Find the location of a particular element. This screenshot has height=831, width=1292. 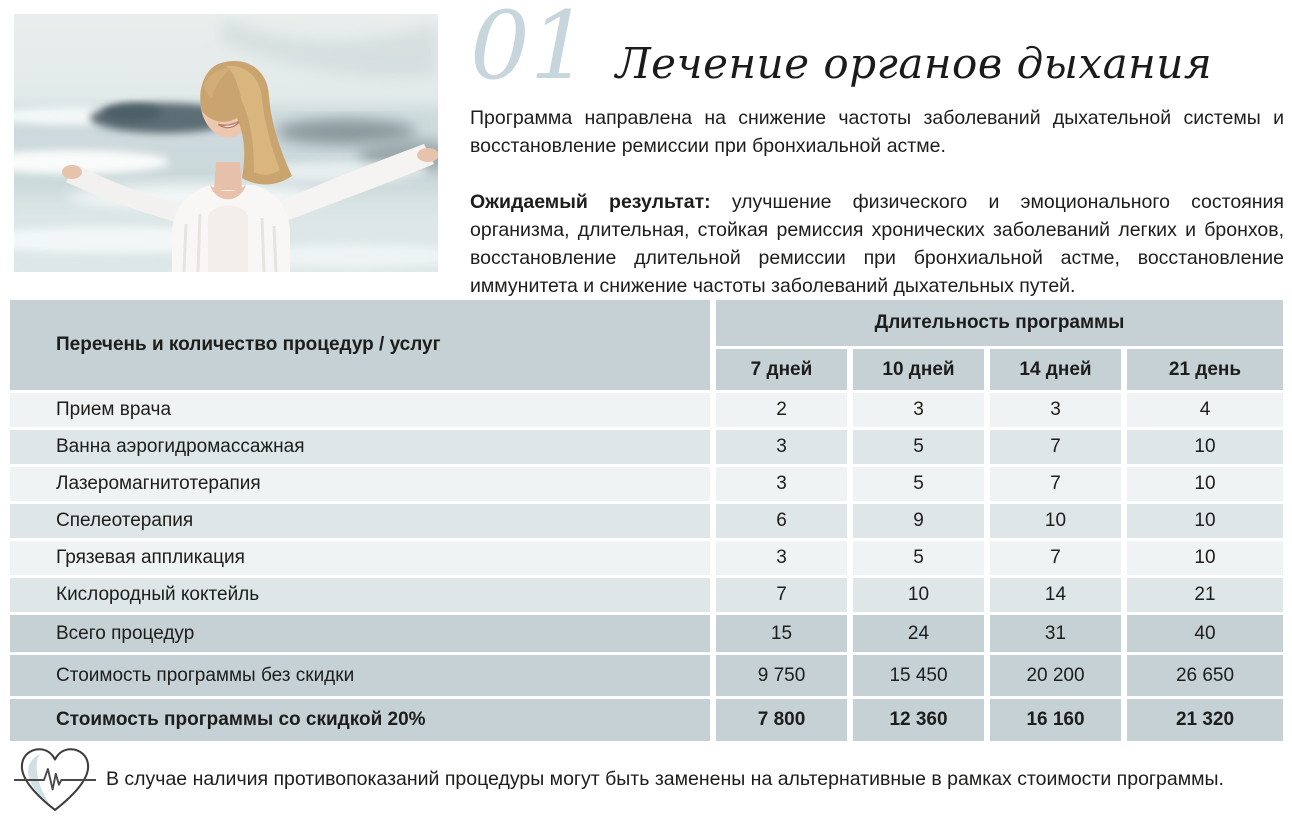

duration-col-header-21: 21 день is located at coordinates (1205, 369).